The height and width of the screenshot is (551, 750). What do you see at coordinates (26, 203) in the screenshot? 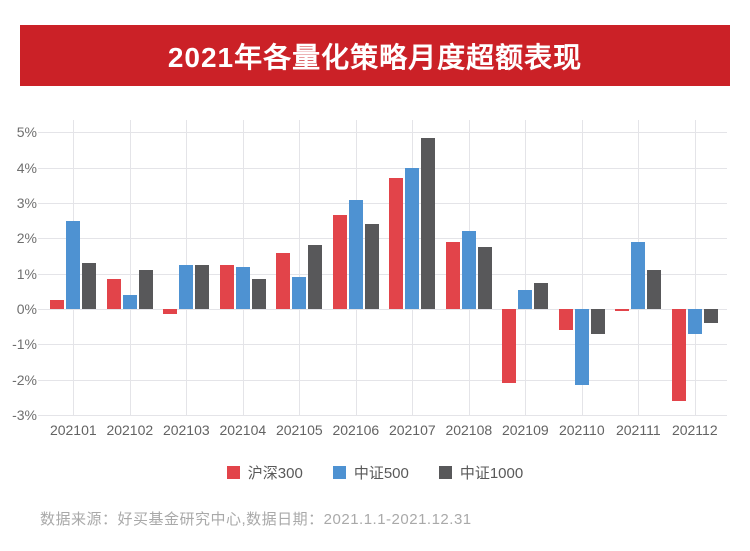
I see `y-axis-label: 3%` at bounding box center [26, 203].